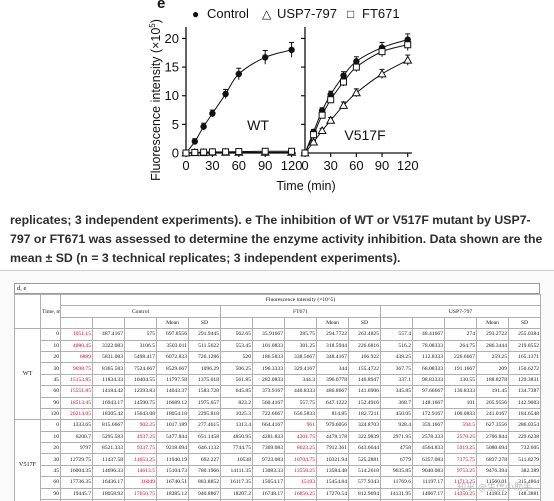  What do you see at coordinates (140, 380) in the screenshot?
I see `table-cell: 10404.55` at bounding box center [140, 380].